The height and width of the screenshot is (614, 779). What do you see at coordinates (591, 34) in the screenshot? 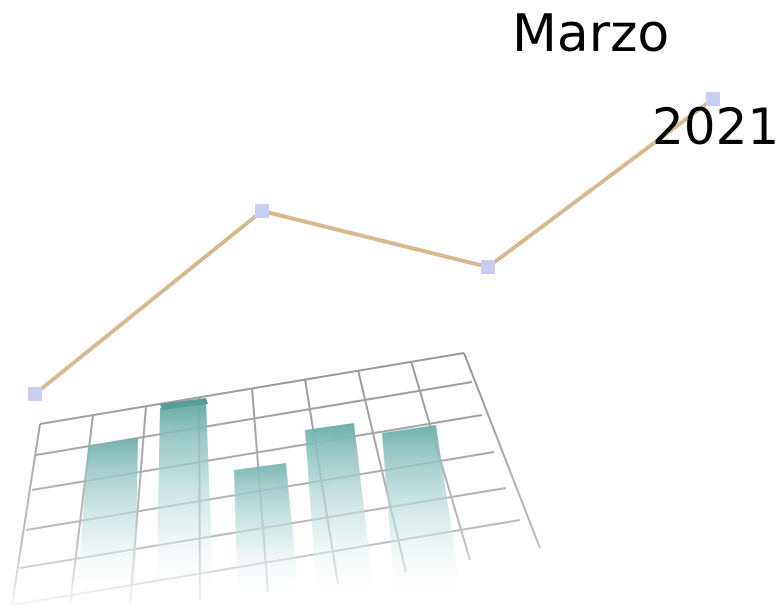
I see `month-label: Marzo` at bounding box center [591, 34].